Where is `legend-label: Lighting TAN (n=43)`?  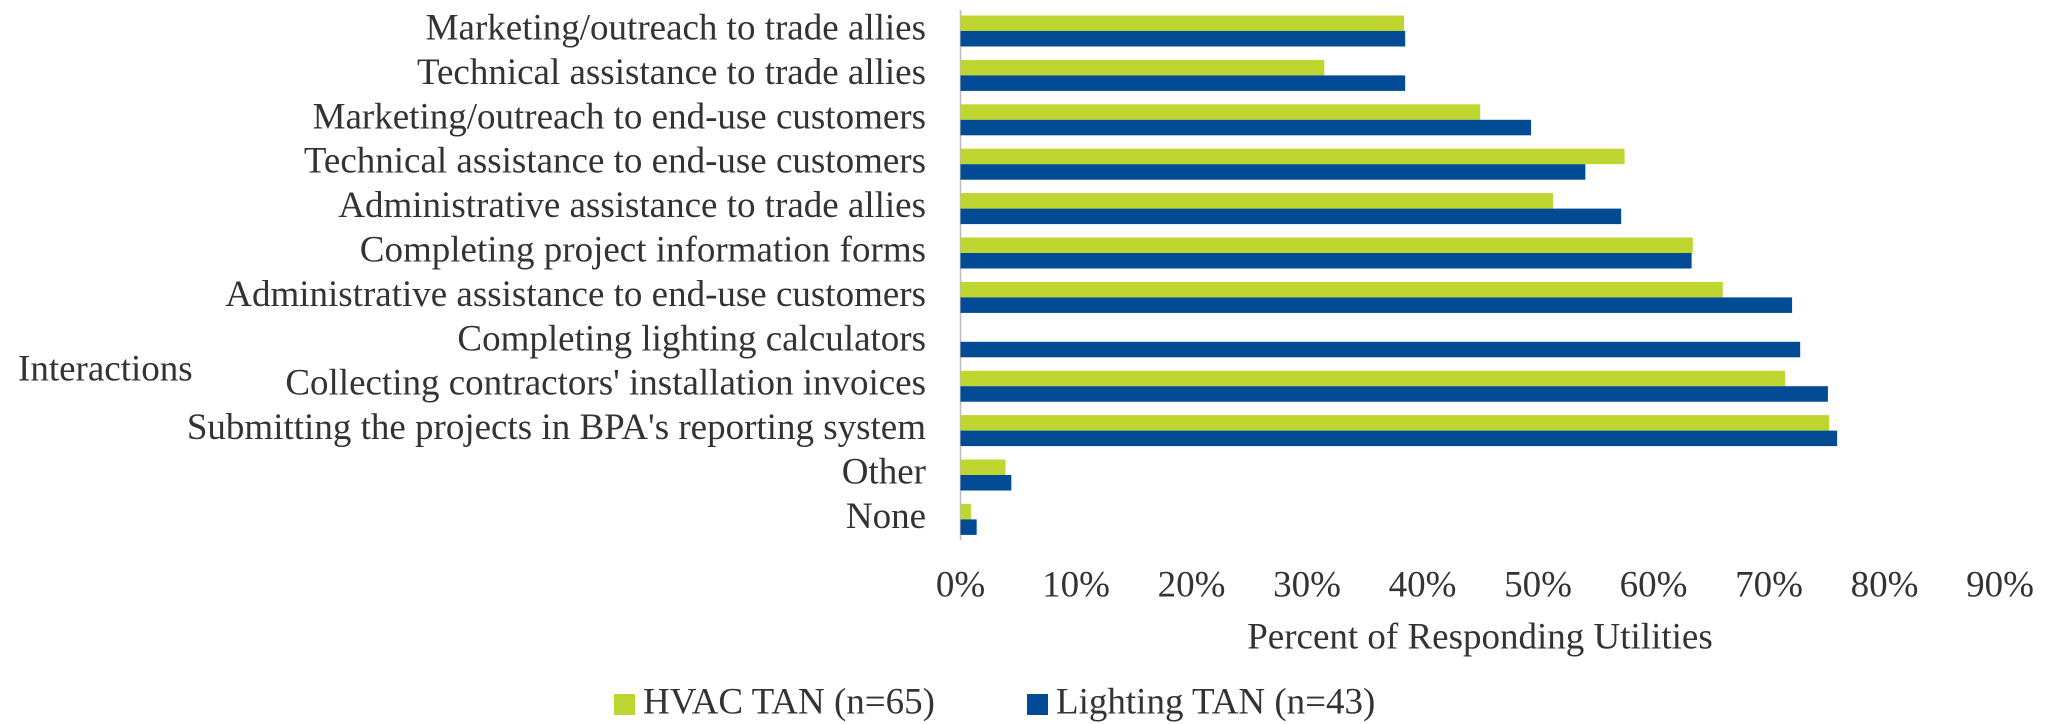 legend-label: Lighting TAN (n=43) is located at coordinates (1215, 701).